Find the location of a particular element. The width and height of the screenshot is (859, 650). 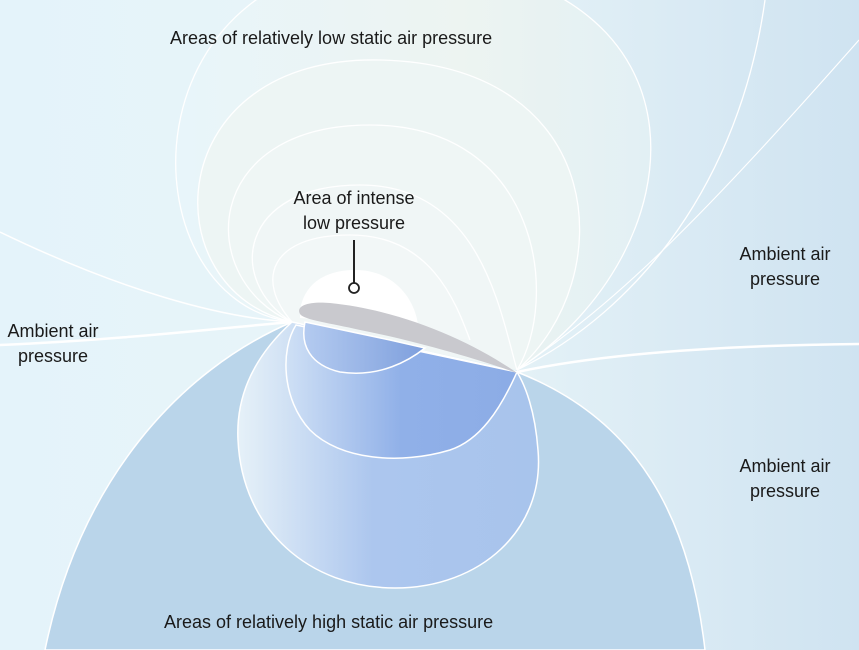

label-ambient-right-bottom: Ambient air pressure is located at coordinates (784, 479).